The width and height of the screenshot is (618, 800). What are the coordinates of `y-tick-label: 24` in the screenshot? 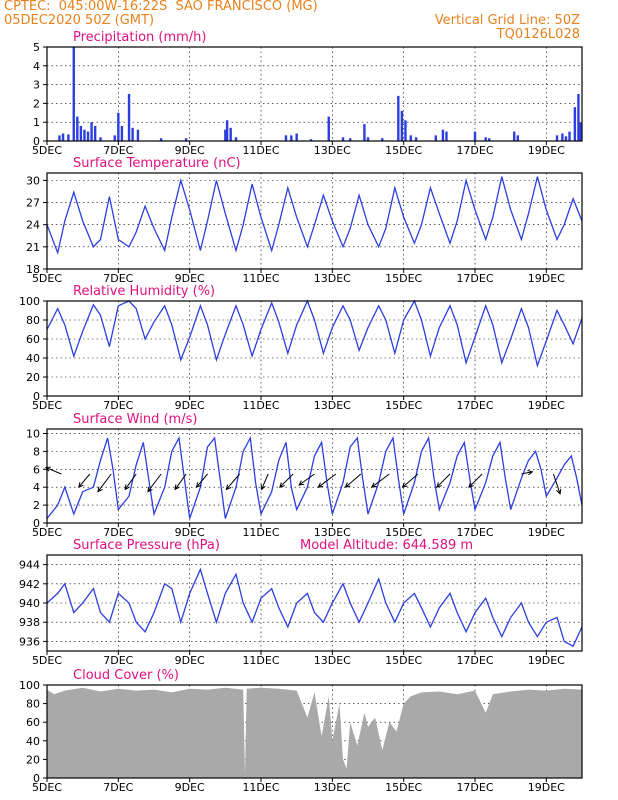 It's located at (33, 225).